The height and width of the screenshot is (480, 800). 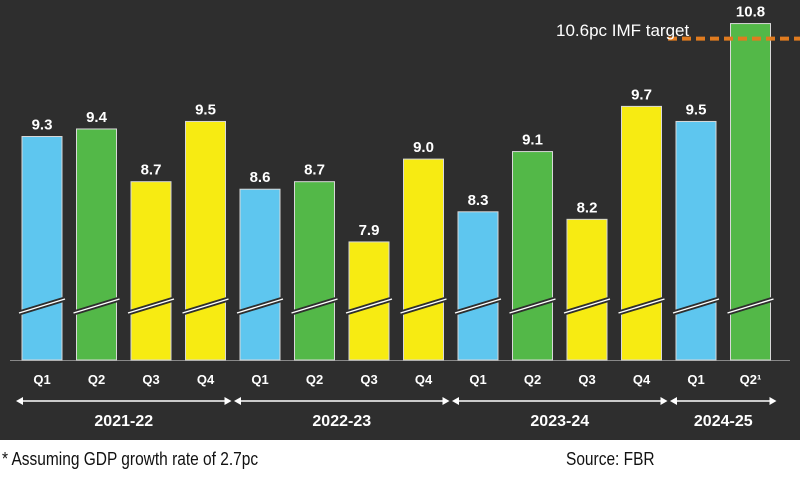 I want to click on group-label: 2022-23, so click(x=341, y=421).